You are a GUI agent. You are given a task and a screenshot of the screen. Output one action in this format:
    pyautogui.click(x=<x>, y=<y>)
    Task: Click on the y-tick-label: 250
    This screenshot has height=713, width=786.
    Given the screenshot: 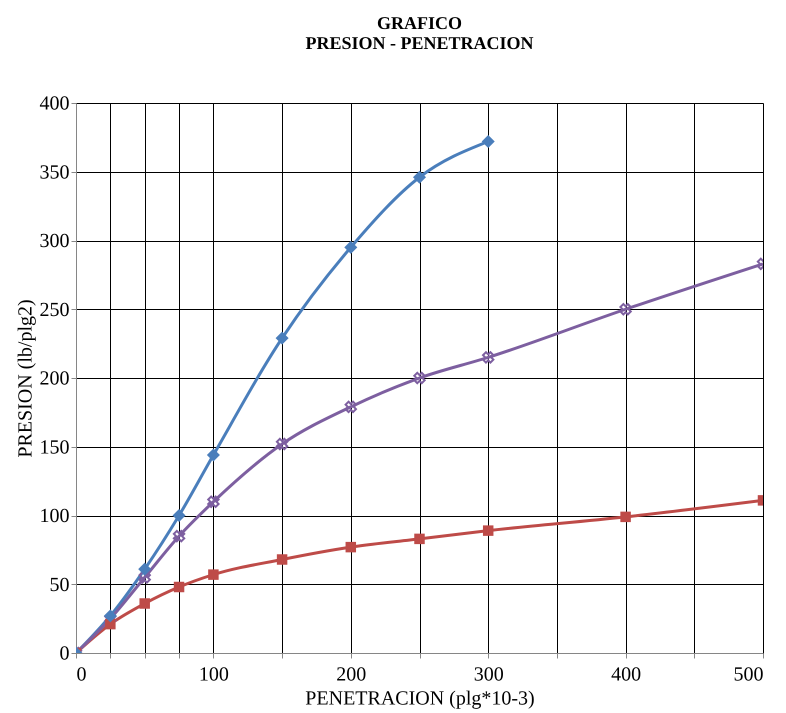 What is the action you would take?
    pyautogui.click(x=55, y=309)
    